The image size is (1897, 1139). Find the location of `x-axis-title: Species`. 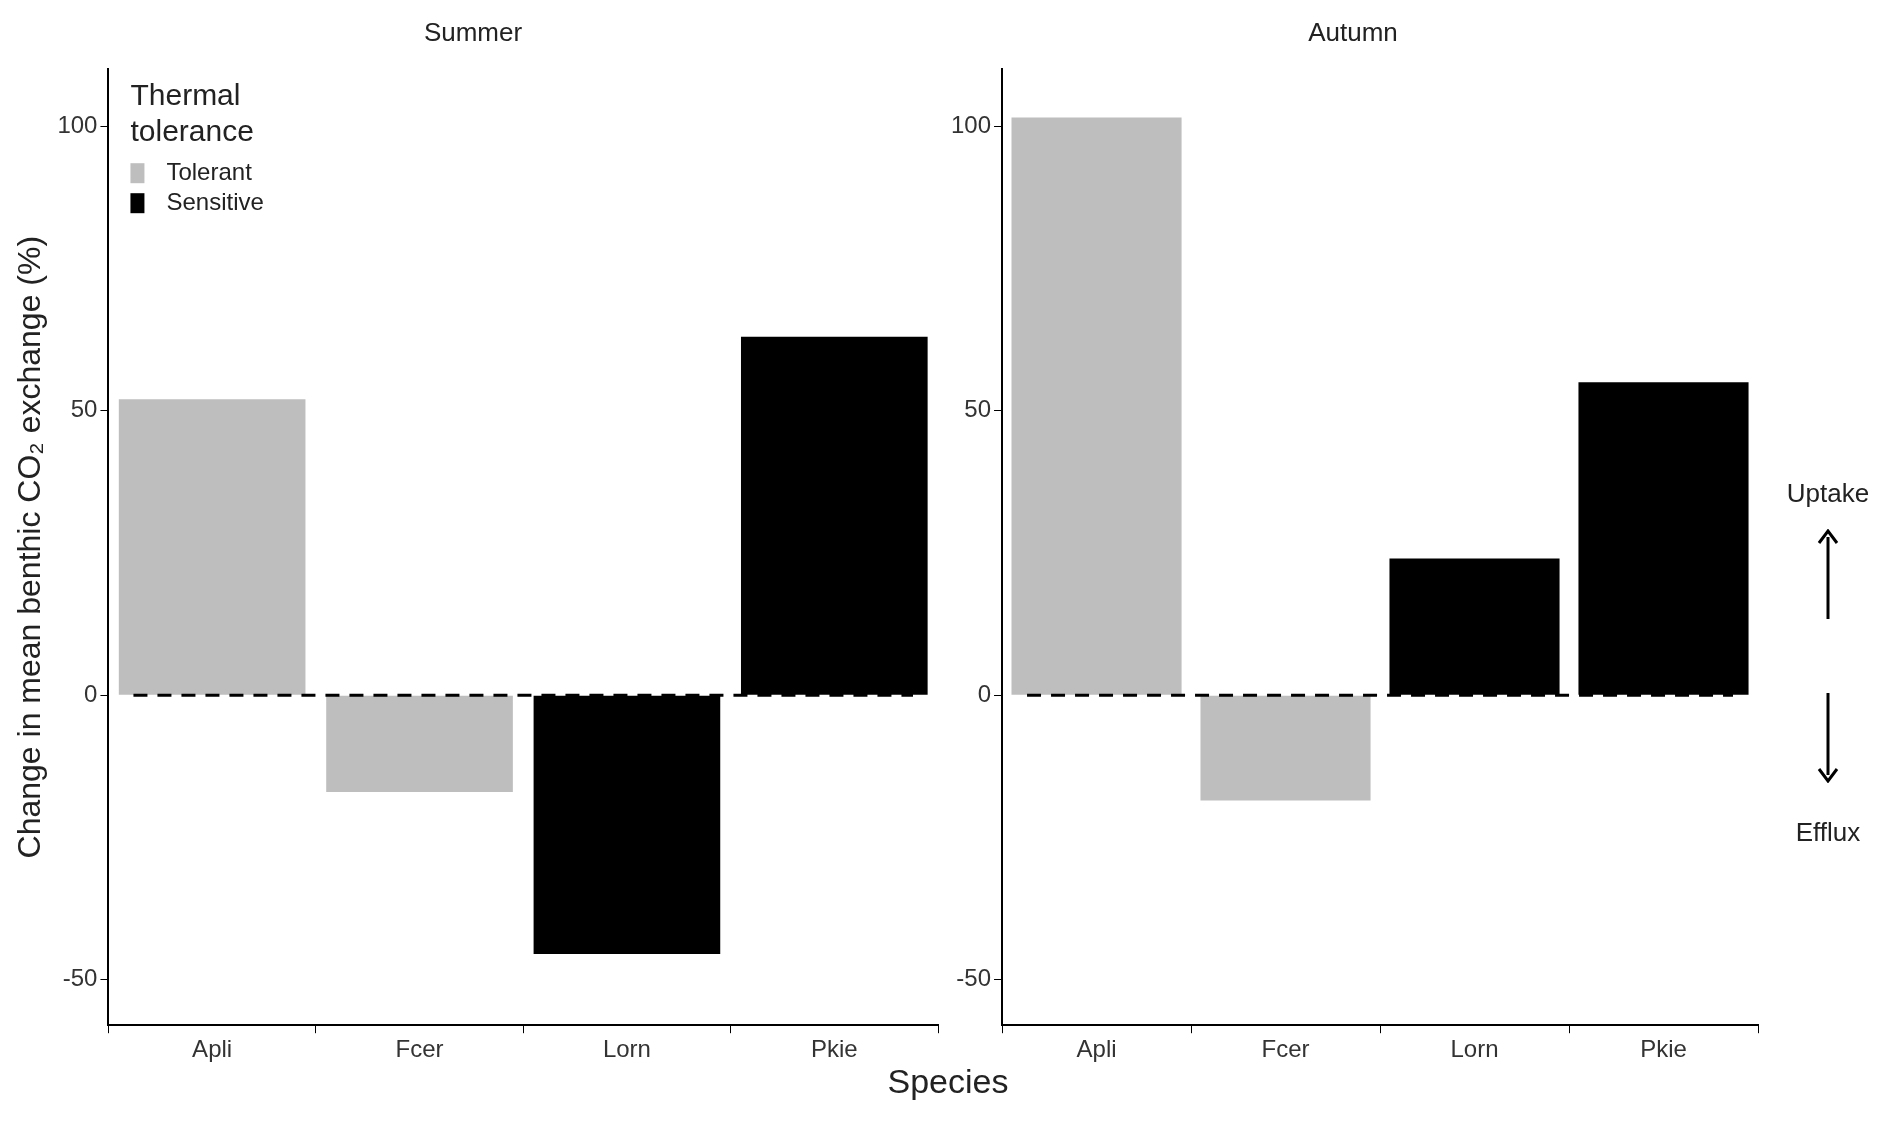

x-axis-title: Species is located at coordinates (948, 1081).